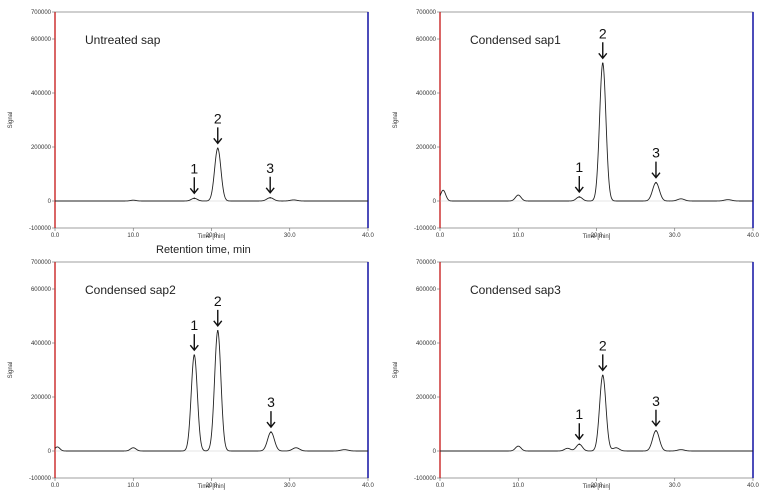  What do you see at coordinates (515, 290) in the screenshot?
I see `chart-title: Condensed sap3` at bounding box center [515, 290].